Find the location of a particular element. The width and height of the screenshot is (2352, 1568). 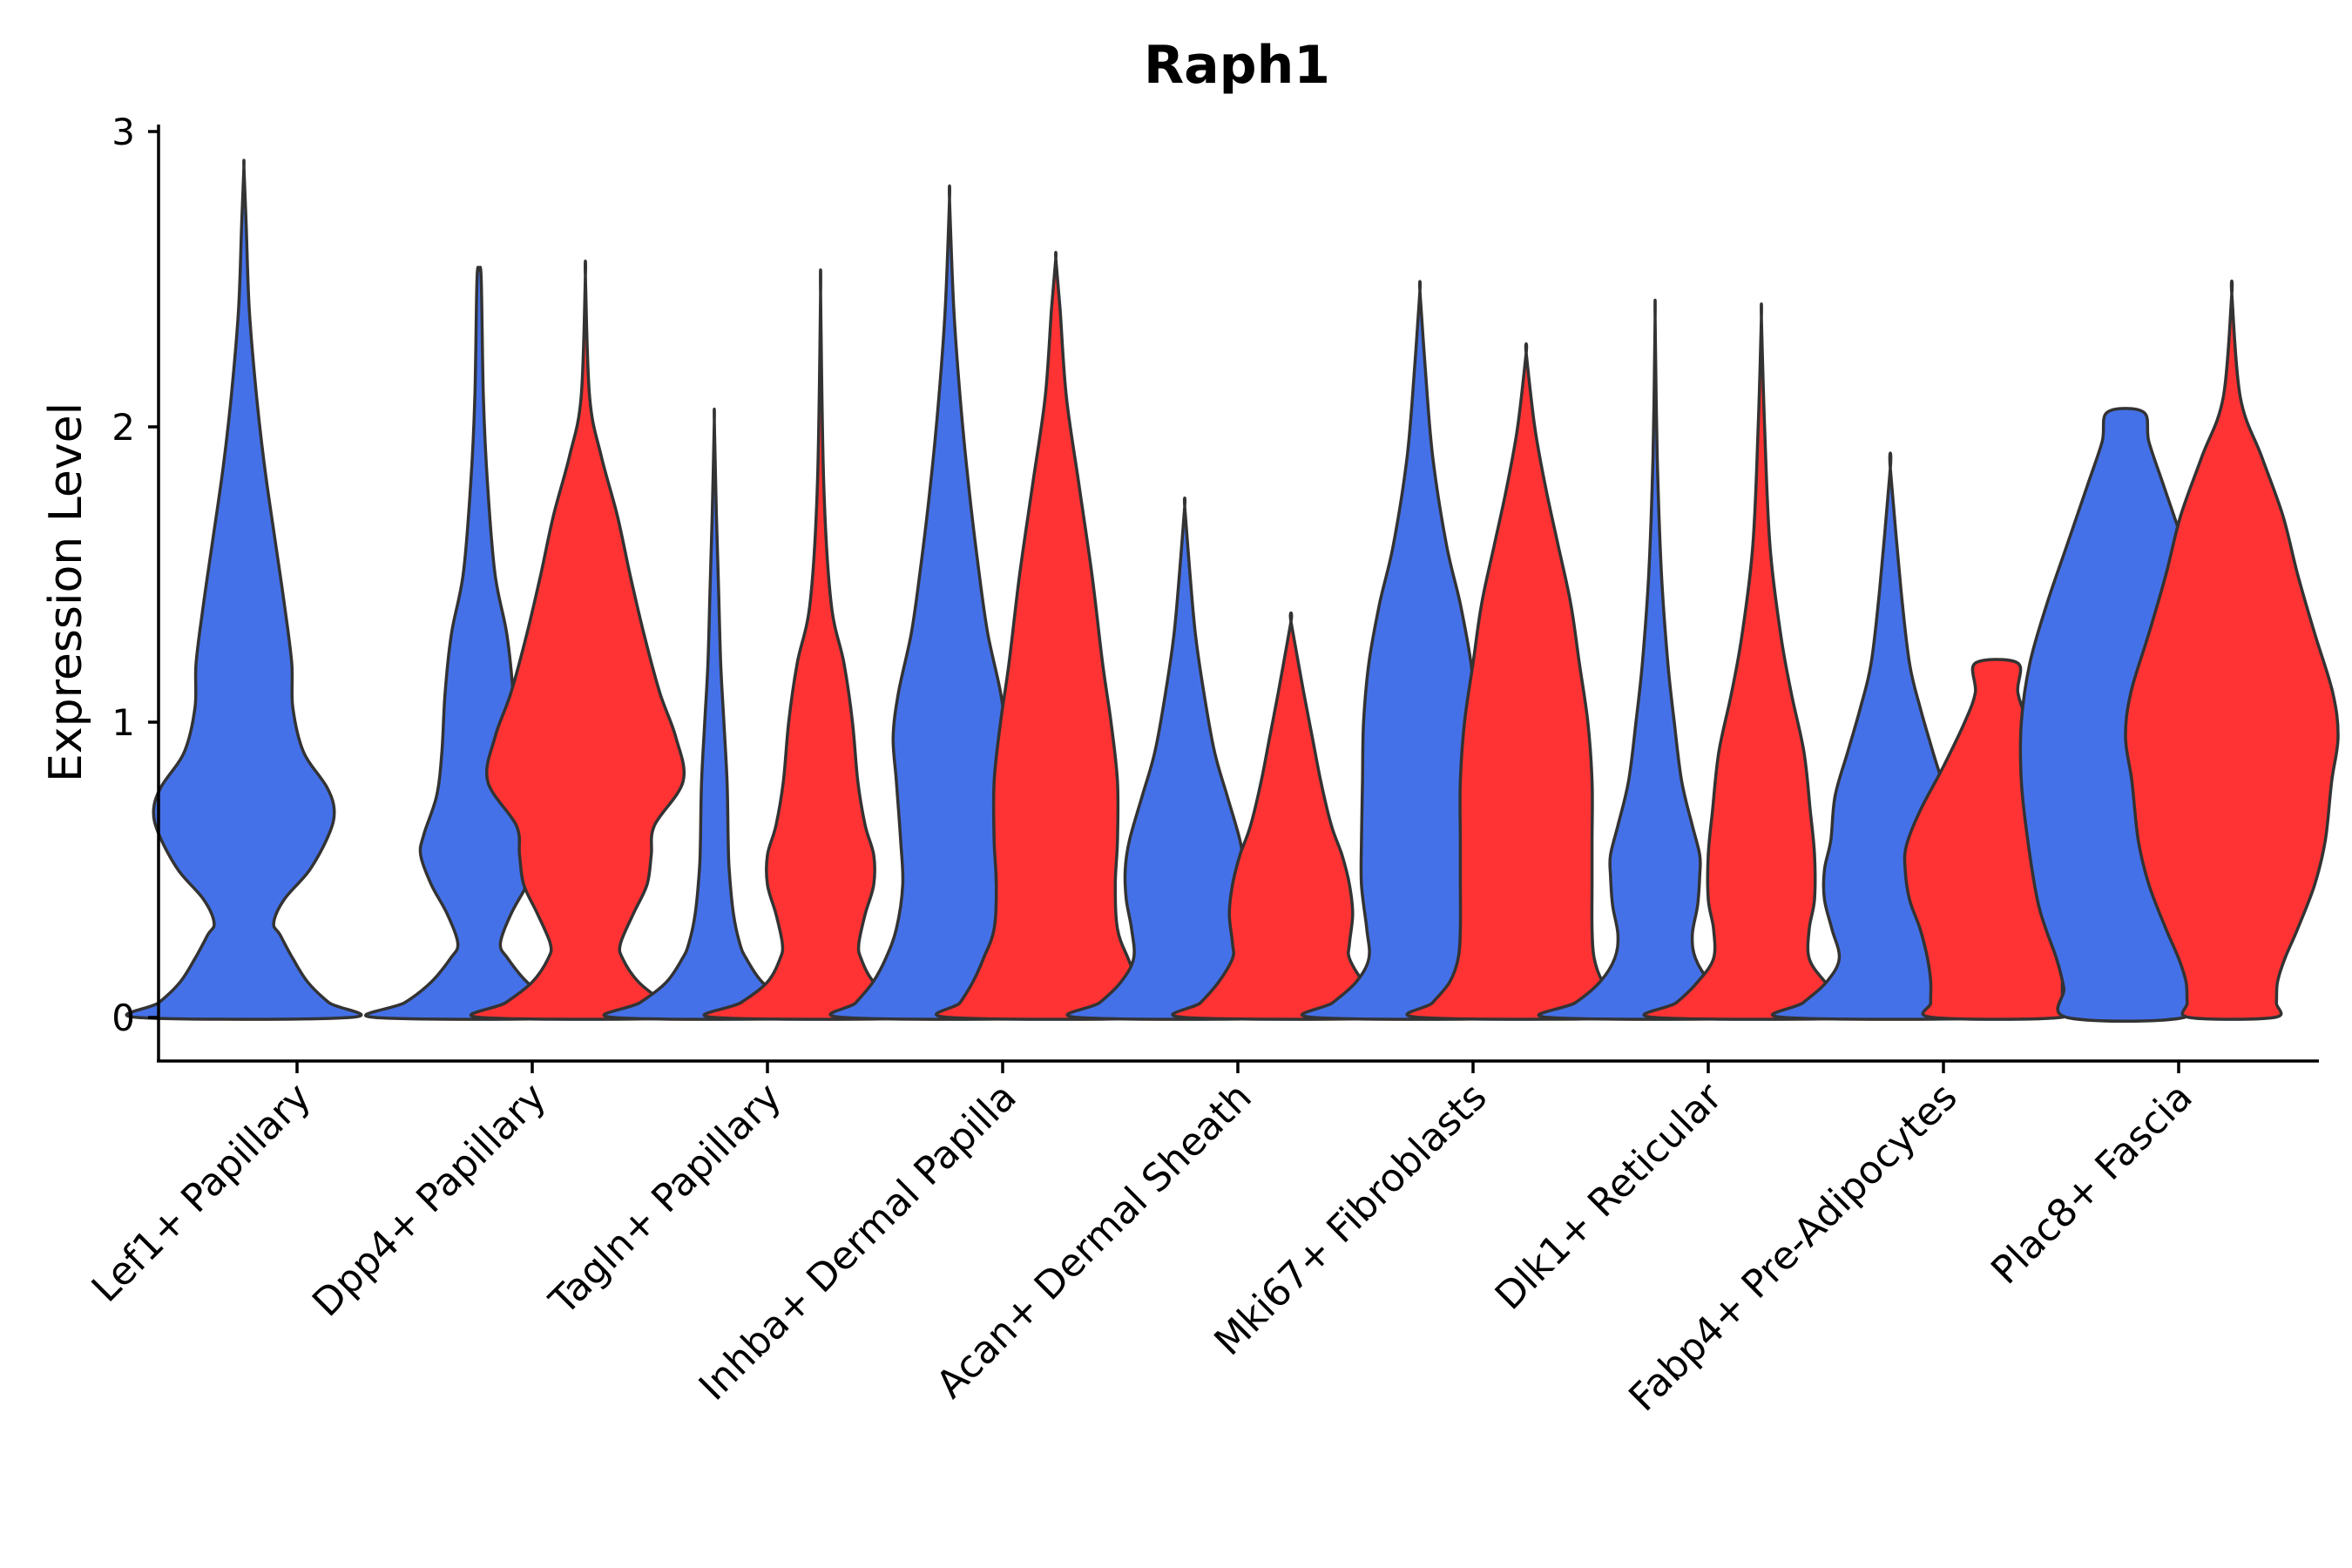

y-tick-label-0: 0 is located at coordinates (124, 1018).